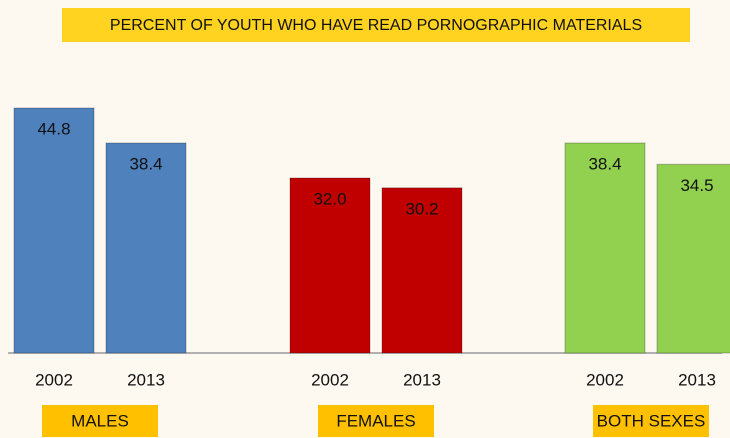 The width and height of the screenshot is (730, 438). Describe the element at coordinates (696, 185) in the screenshot. I see `data-label: 34.5` at that location.